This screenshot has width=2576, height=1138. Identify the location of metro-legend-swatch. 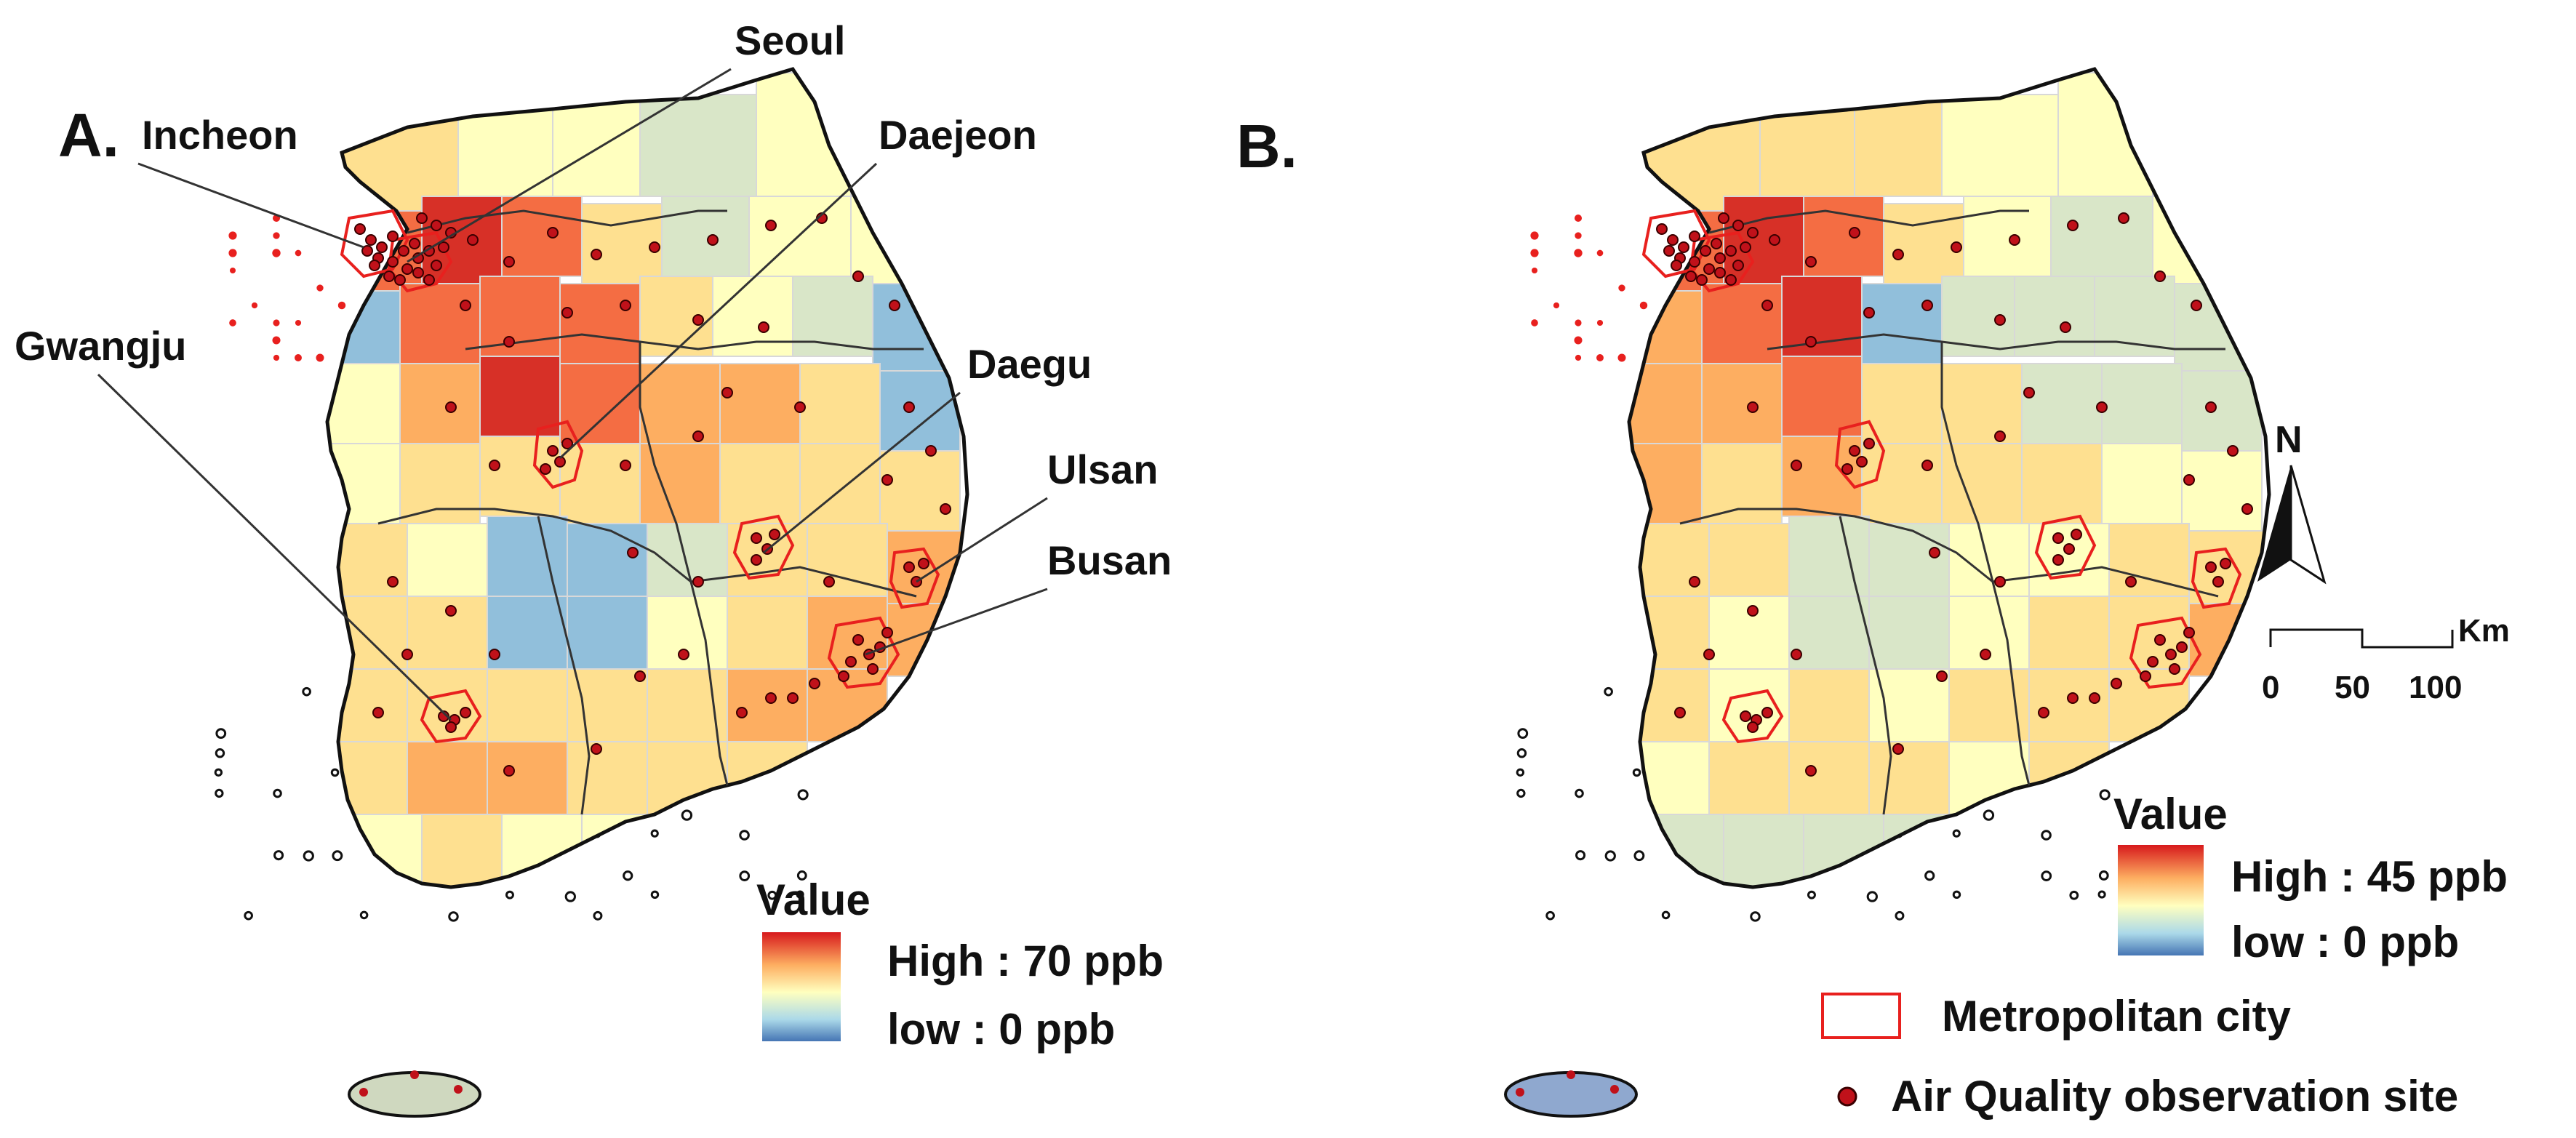
(1861, 1016).